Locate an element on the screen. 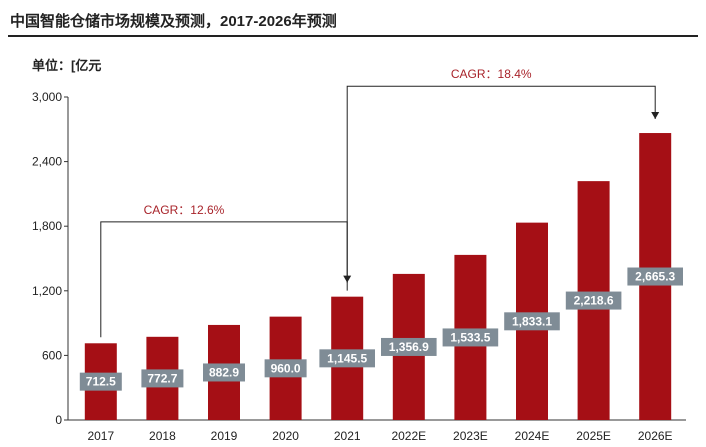  cagr-arrowhead is located at coordinates (655, 116).